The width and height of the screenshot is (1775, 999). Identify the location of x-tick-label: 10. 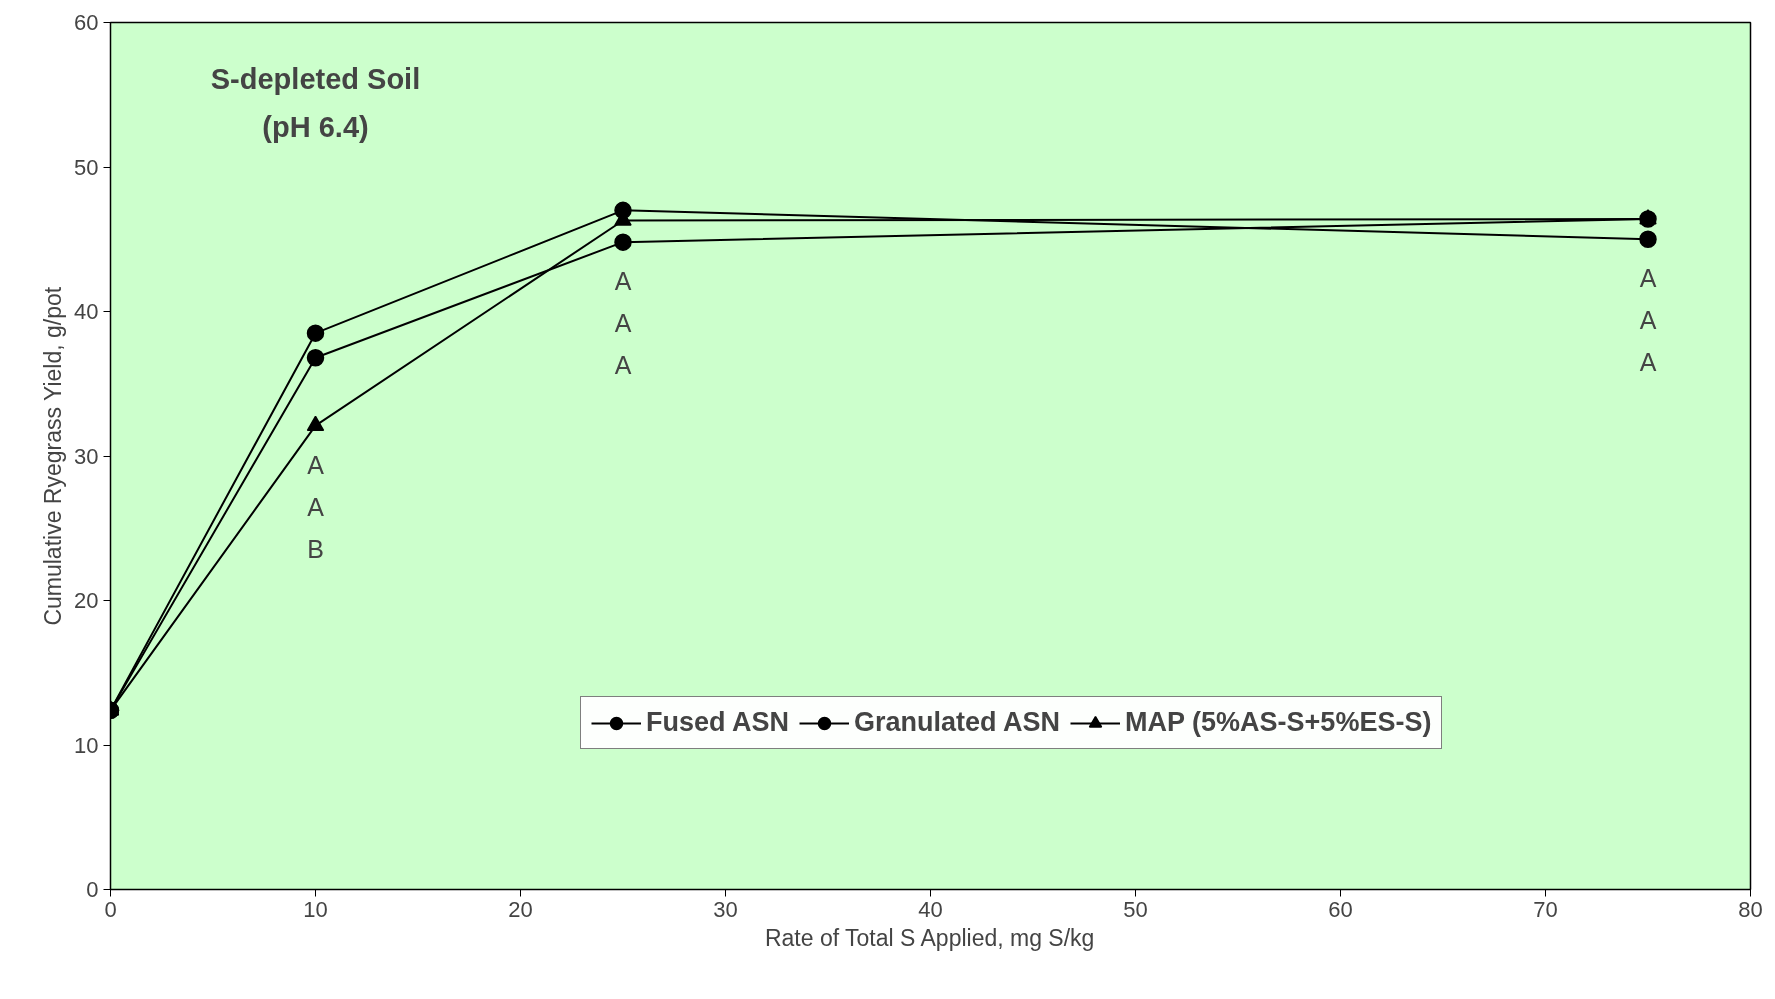
(315, 909).